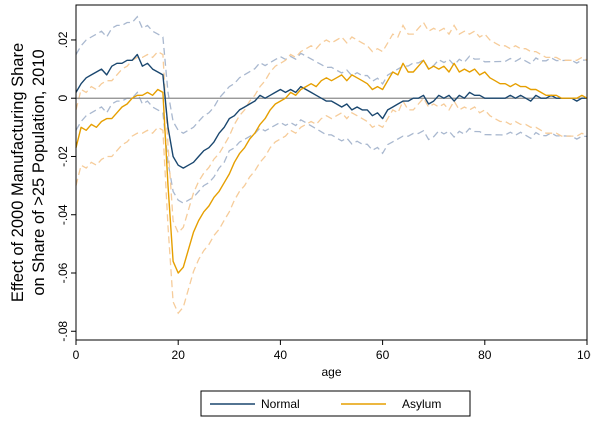  Describe the element at coordinates (39, 172) in the screenshot. I see `y-axis-label-line-2: on Share of >25 Population, 2010` at that location.